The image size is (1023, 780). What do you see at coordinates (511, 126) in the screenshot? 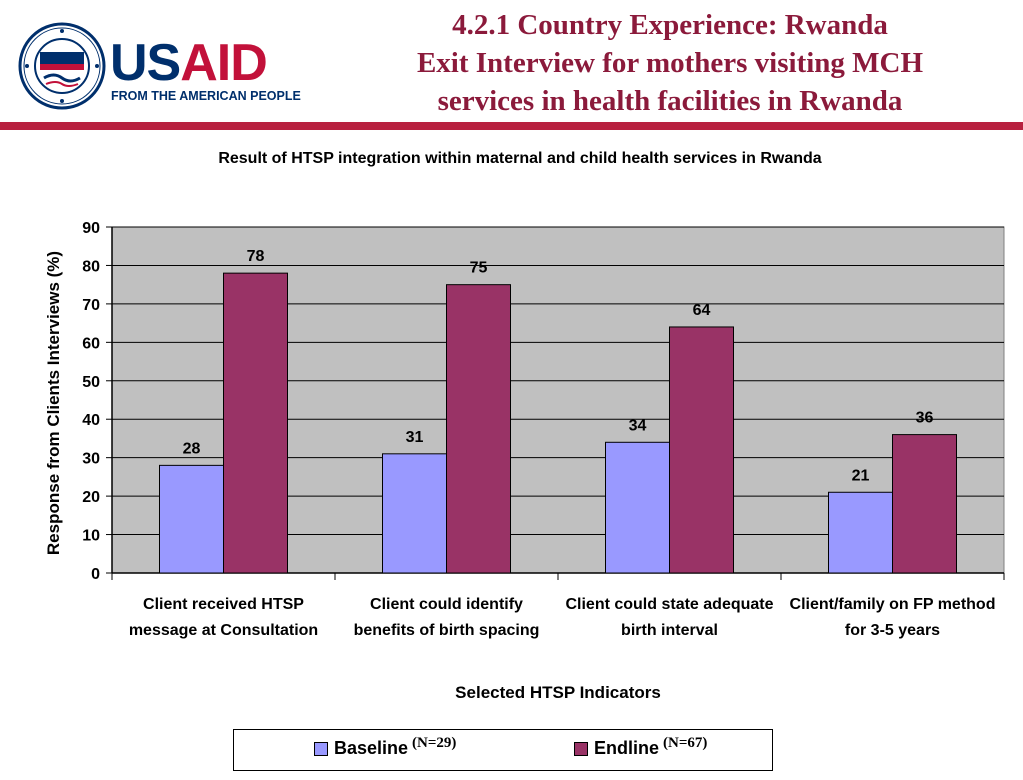
I see `header-divider` at bounding box center [511, 126].